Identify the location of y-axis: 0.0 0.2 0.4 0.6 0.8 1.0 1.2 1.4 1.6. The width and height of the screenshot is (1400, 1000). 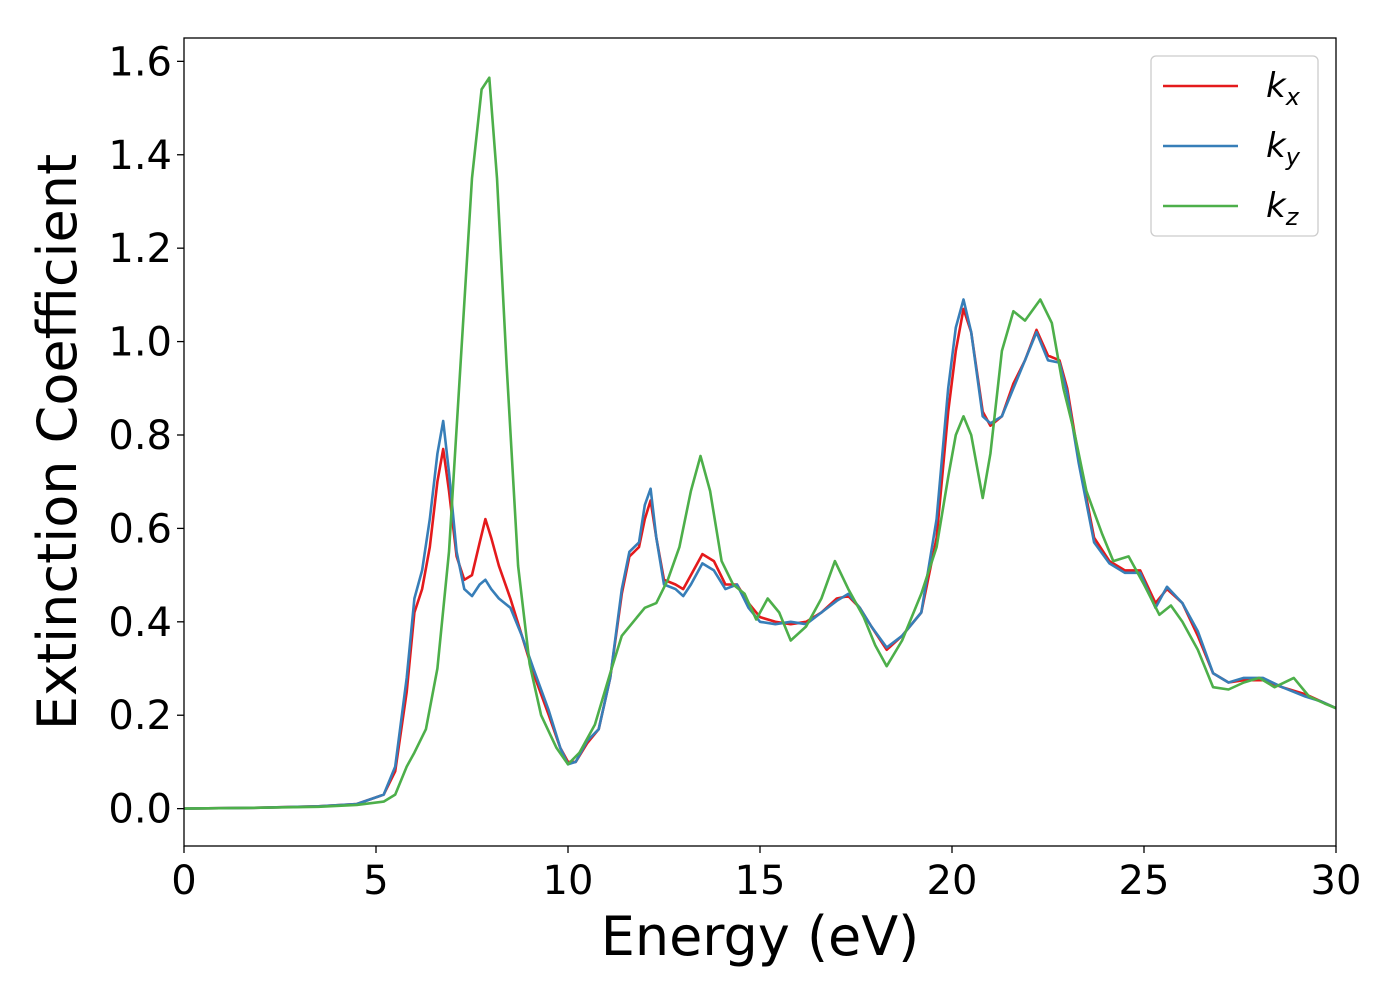
(146, 436).